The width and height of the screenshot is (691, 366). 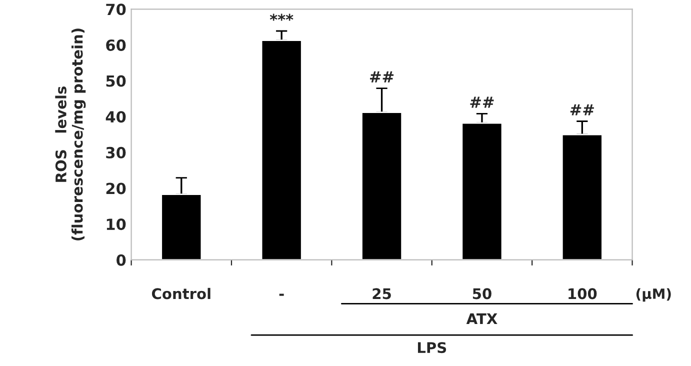 What do you see at coordinates (116, 81) in the screenshot?
I see `y-tick-label: 50` at bounding box center [116, 81].